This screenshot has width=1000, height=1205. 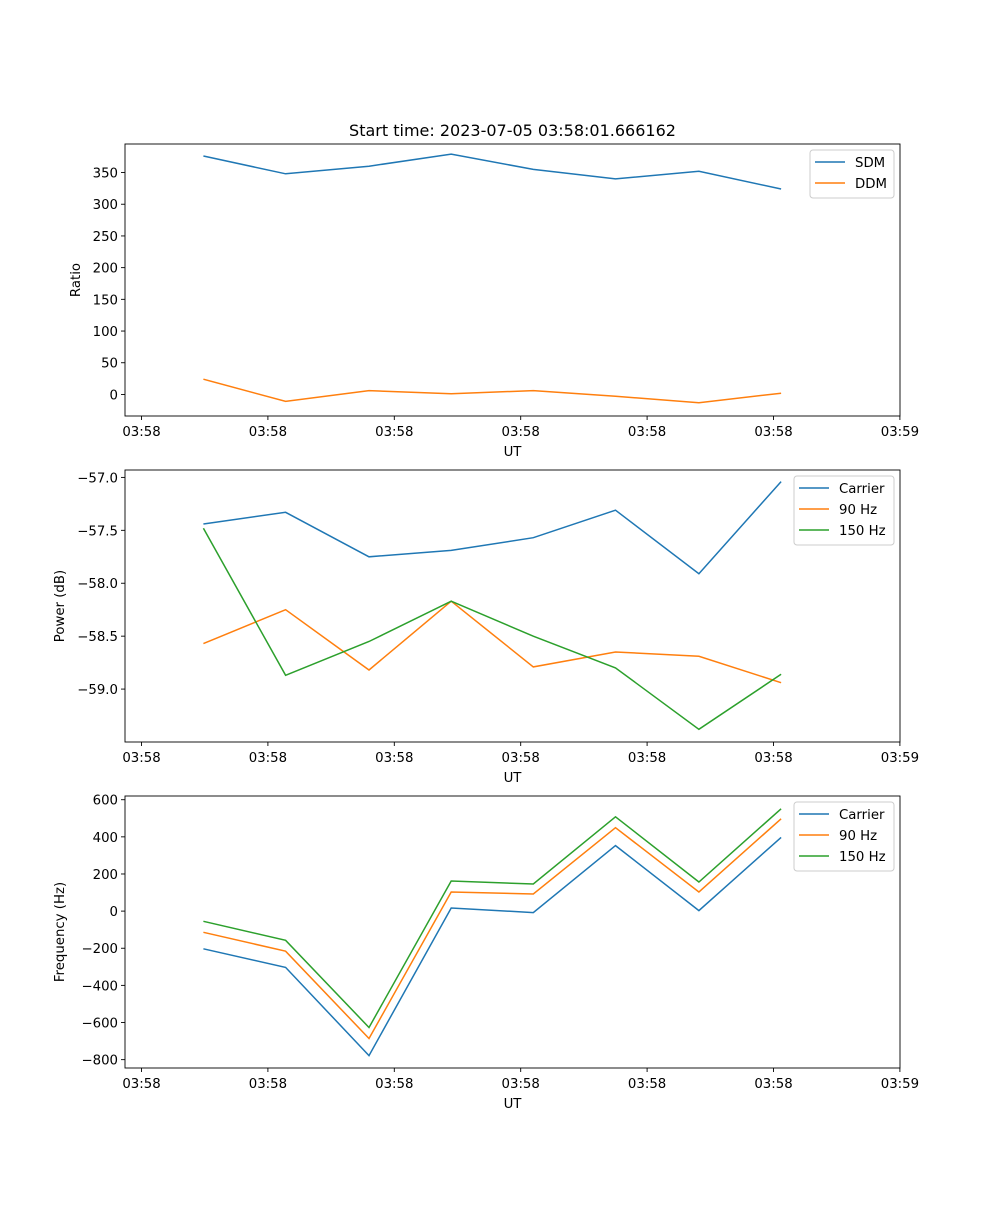 I want to click on y-tick-label: 600, so click(x=105, y=801).